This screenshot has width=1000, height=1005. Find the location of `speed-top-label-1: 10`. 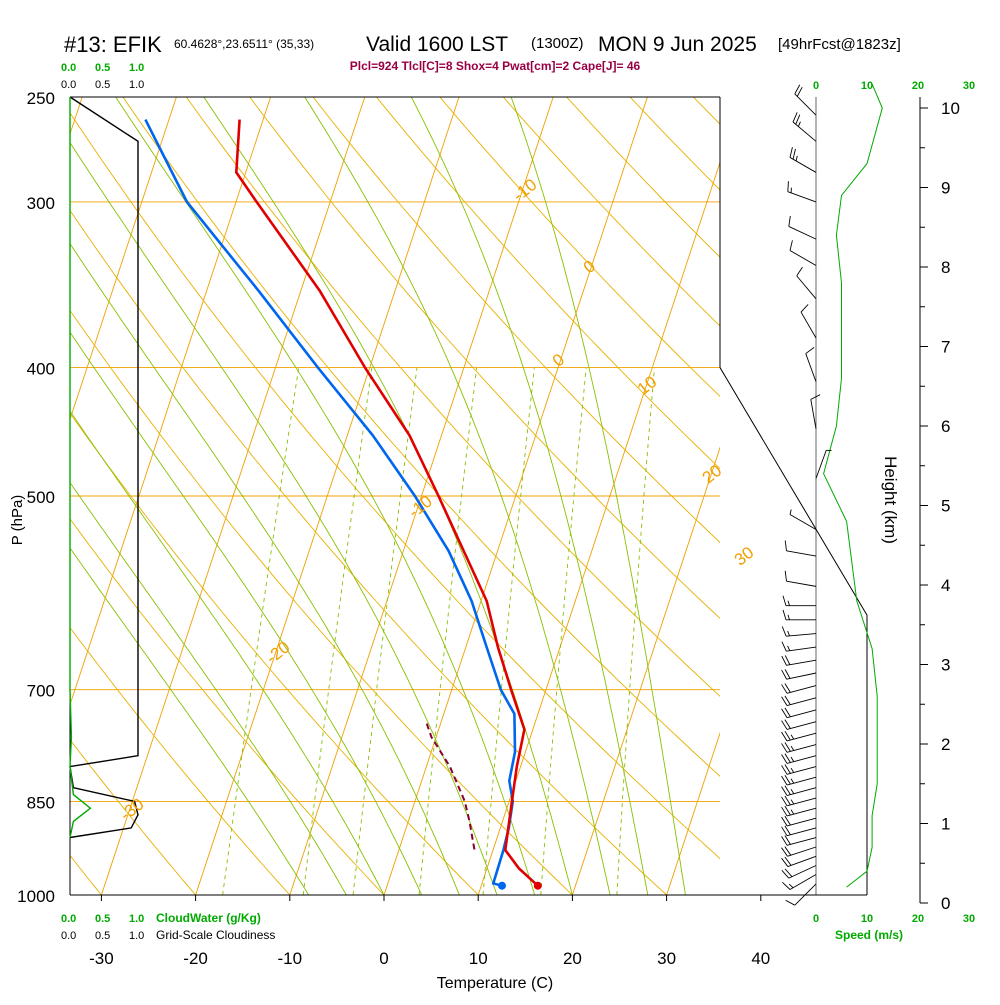

speed-top-label-1: 10 is located at coordinates (867, 86).